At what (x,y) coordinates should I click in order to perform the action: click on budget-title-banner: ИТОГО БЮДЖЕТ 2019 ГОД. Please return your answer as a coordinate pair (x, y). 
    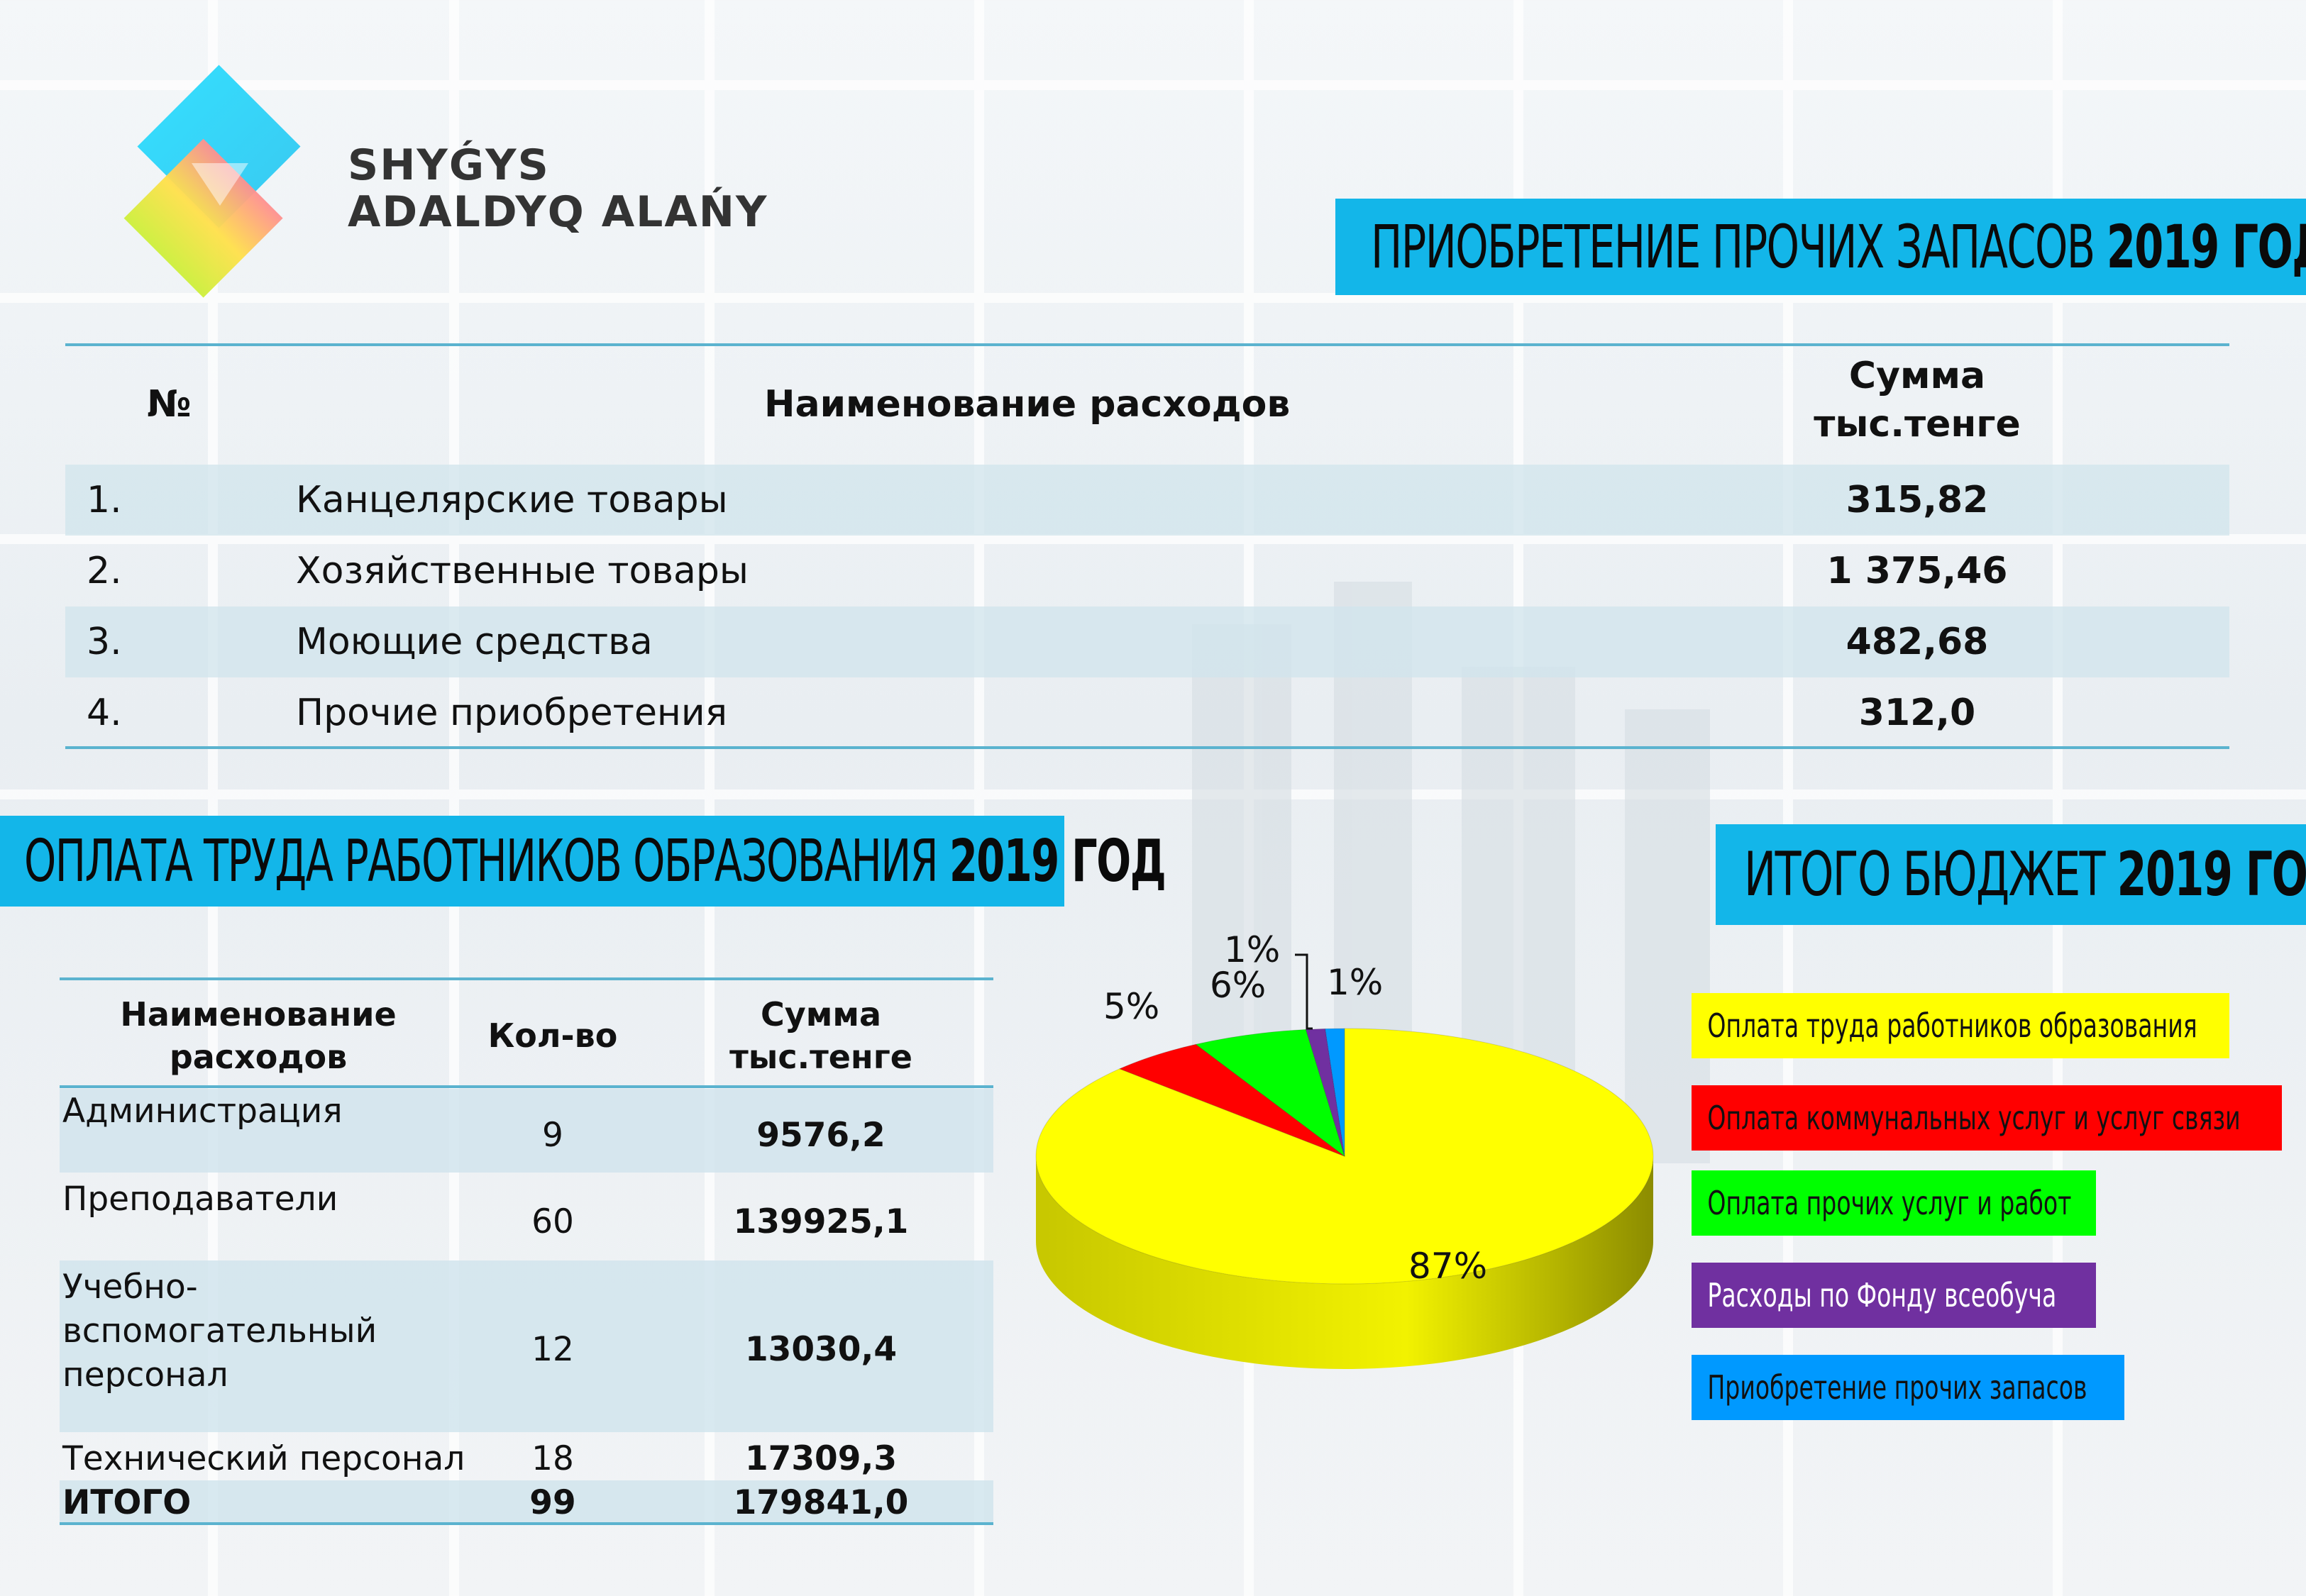
    Looking at the image, I should click on (2011, 874).